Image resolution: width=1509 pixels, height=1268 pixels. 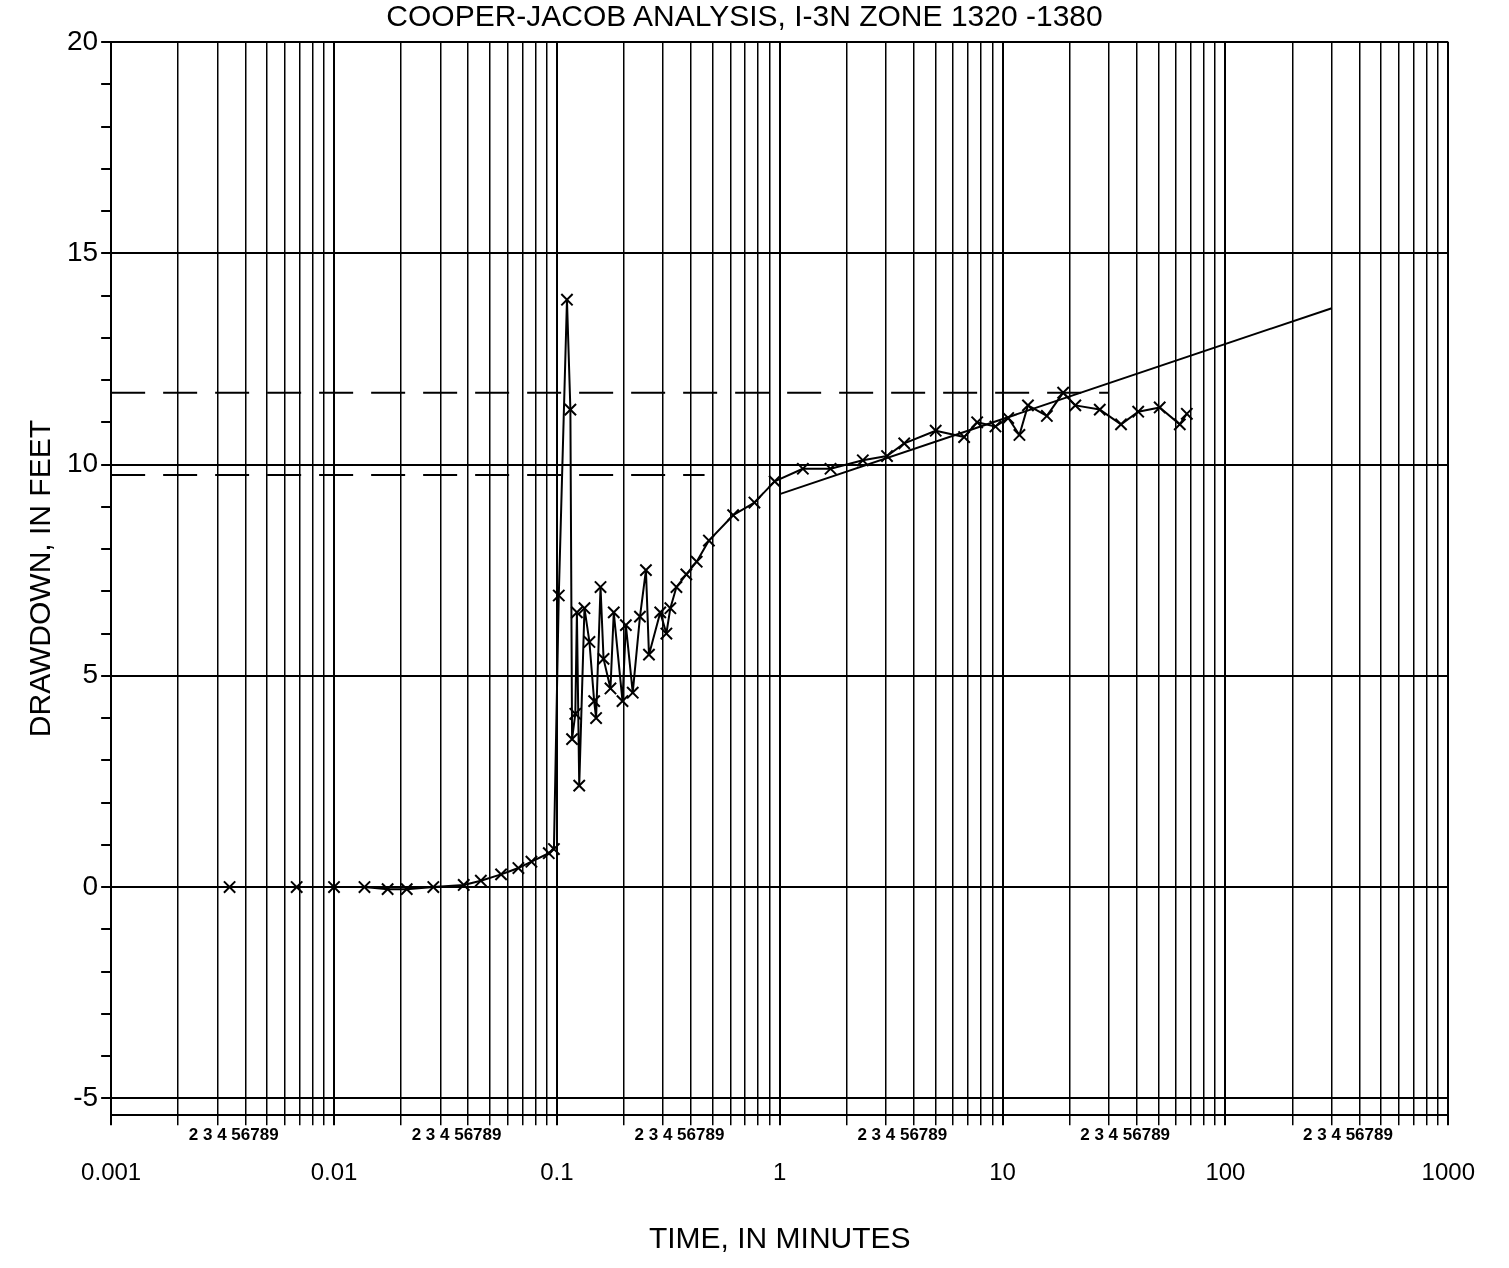 What do you see at coordinates (779, 1238) in the screenshot?
I see `x-axis-title: TIME, IN MINUTES` at bounding box center [779, 1238].